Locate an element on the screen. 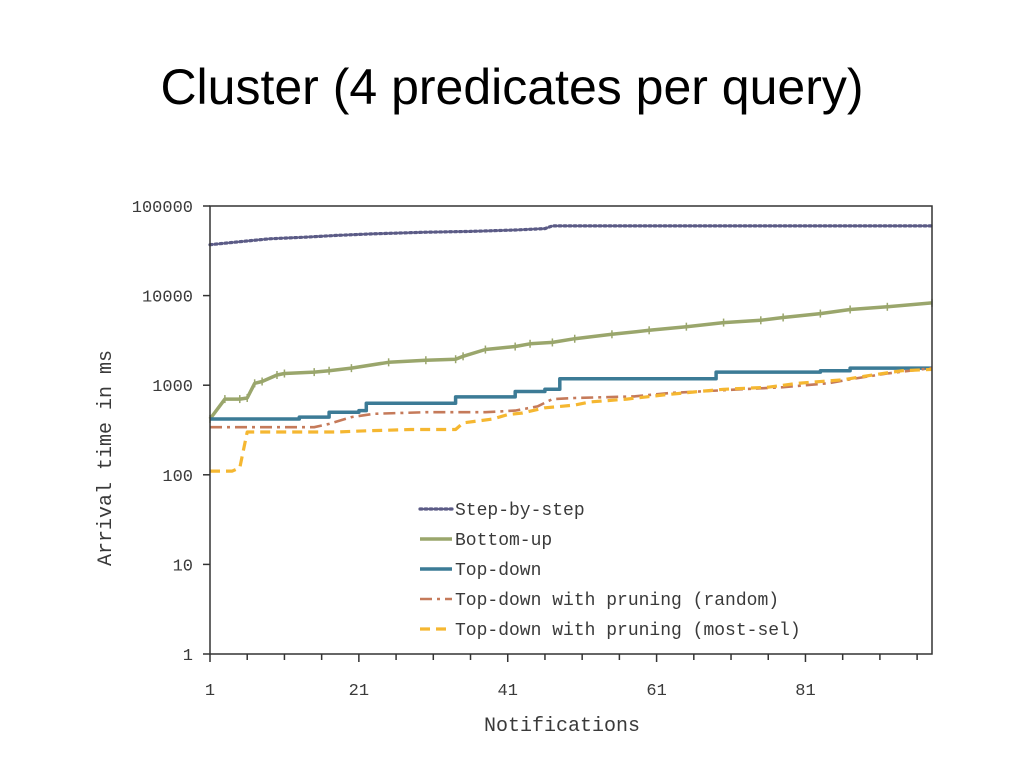 The height and width of the screenshot is (768, 1024). y-tick-label: 100 is located at coordinates (177, 477).